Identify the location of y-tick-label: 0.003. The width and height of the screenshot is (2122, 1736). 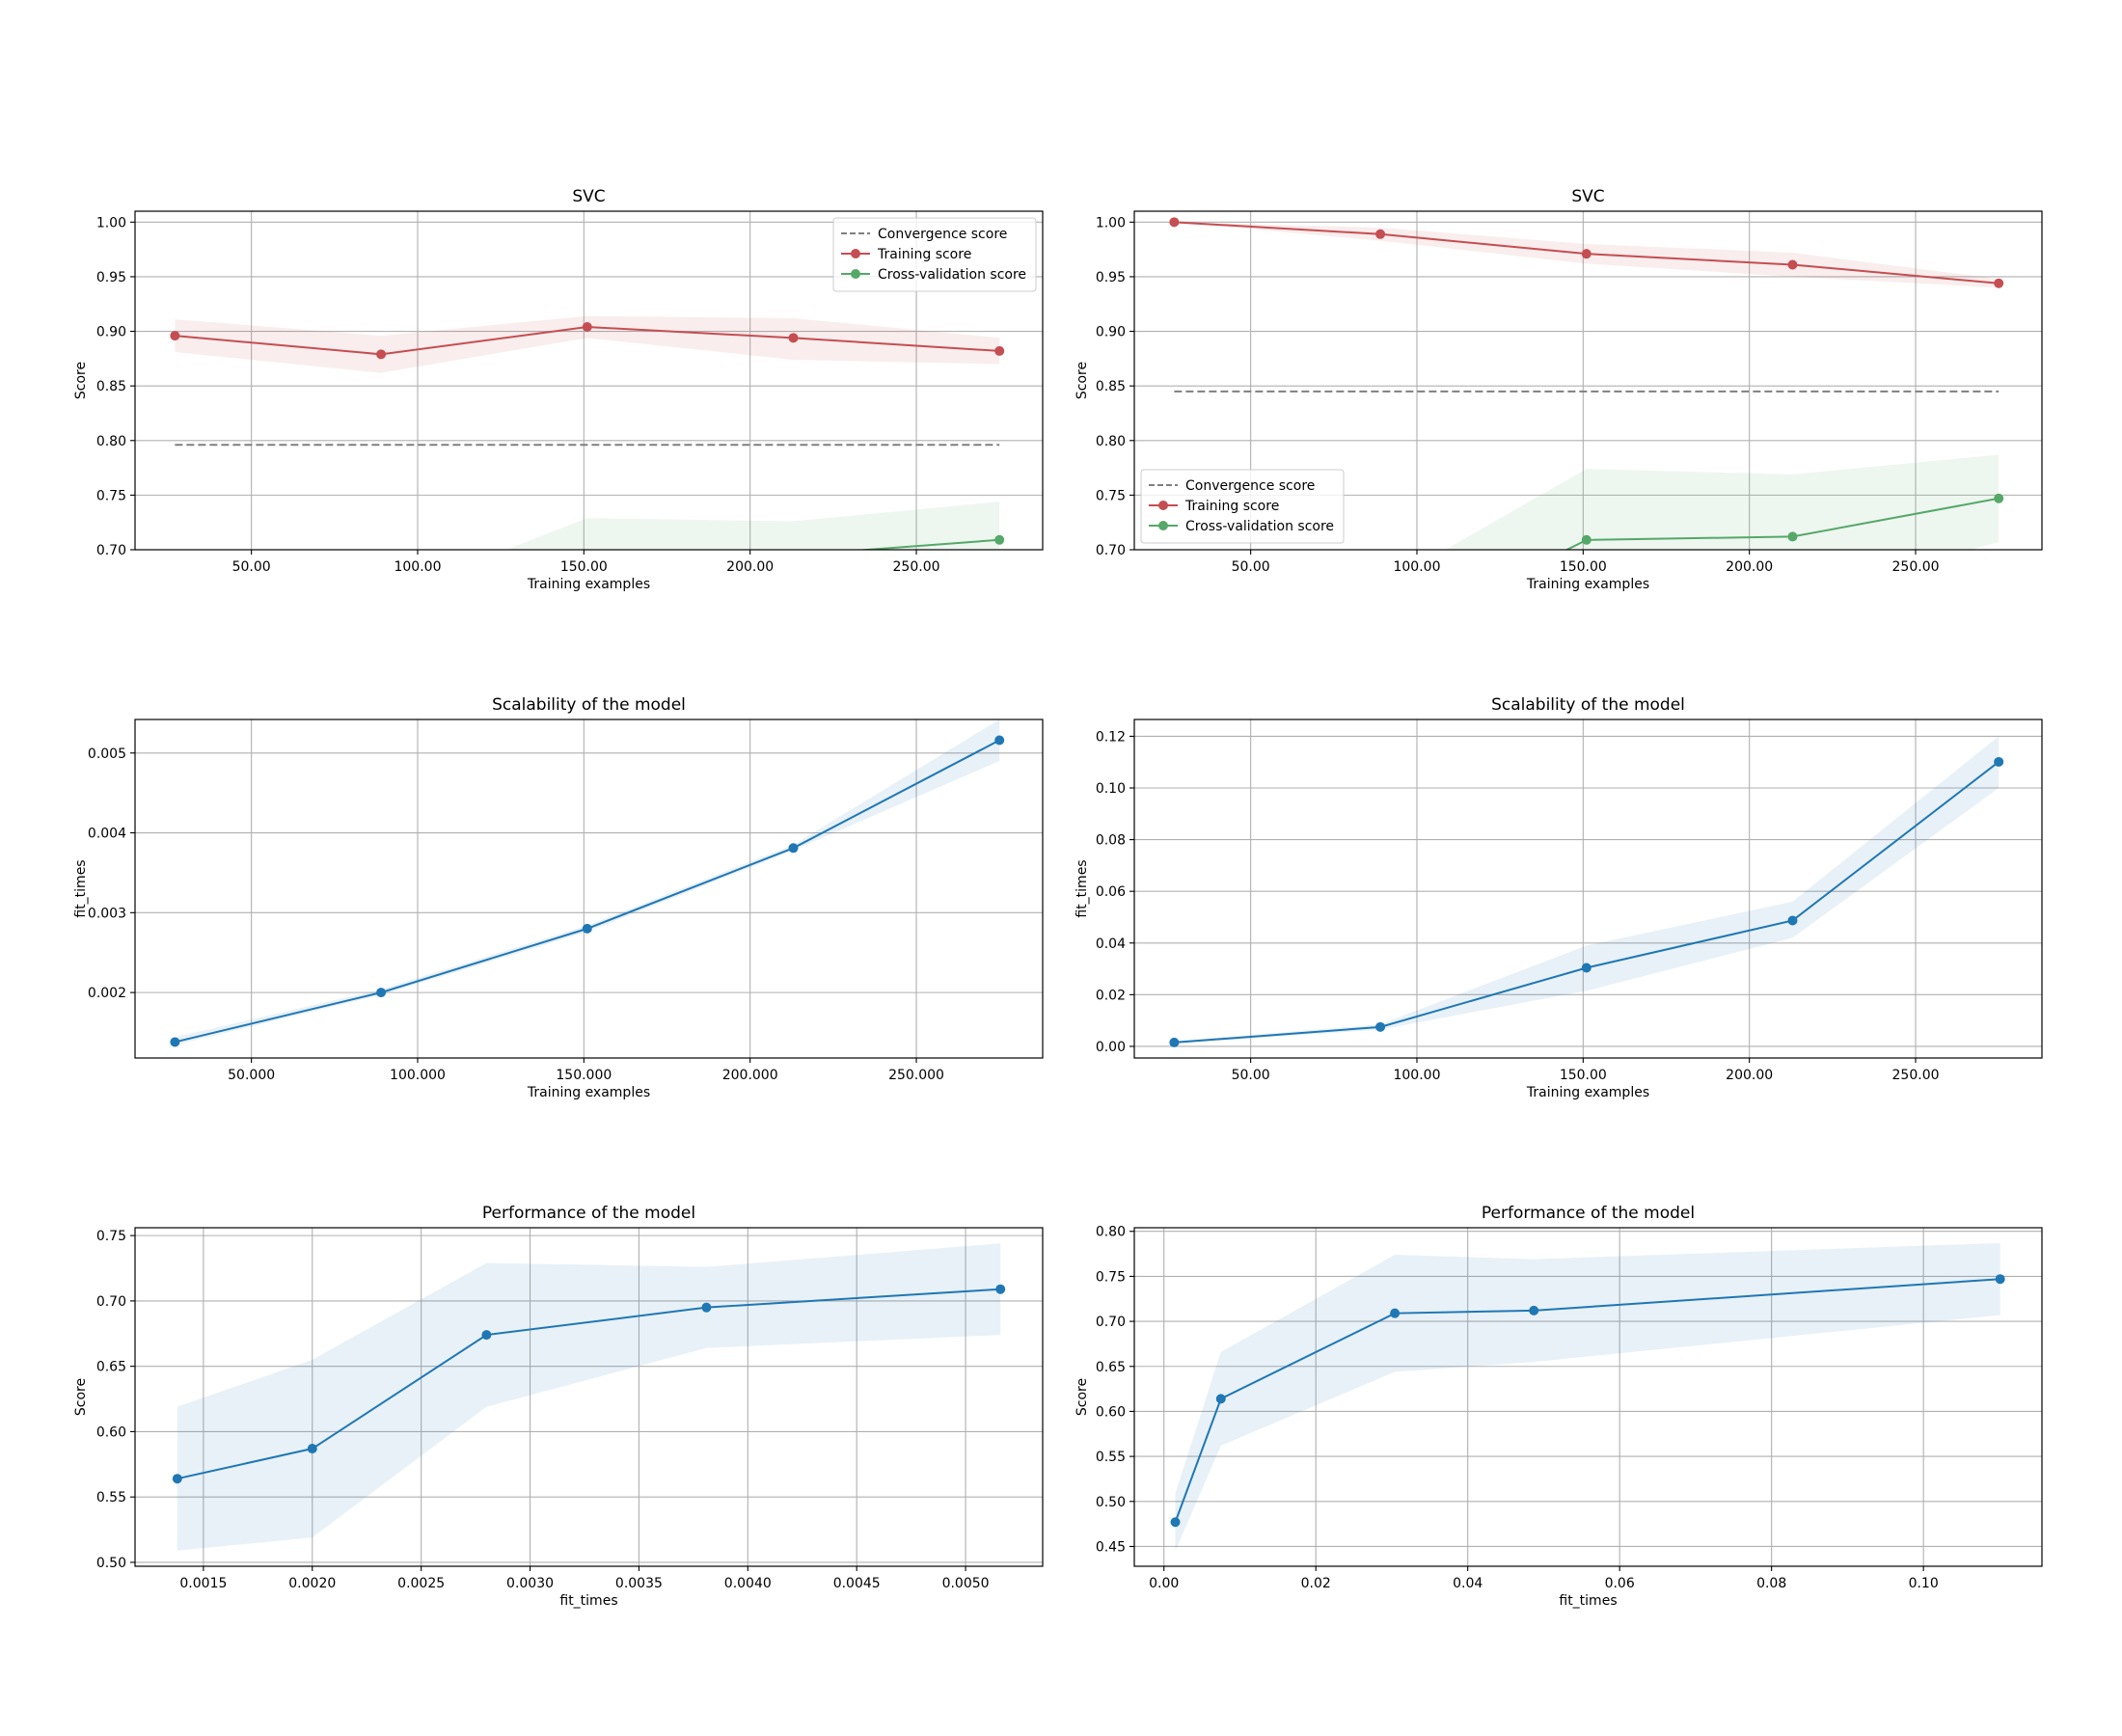
(107, 914).